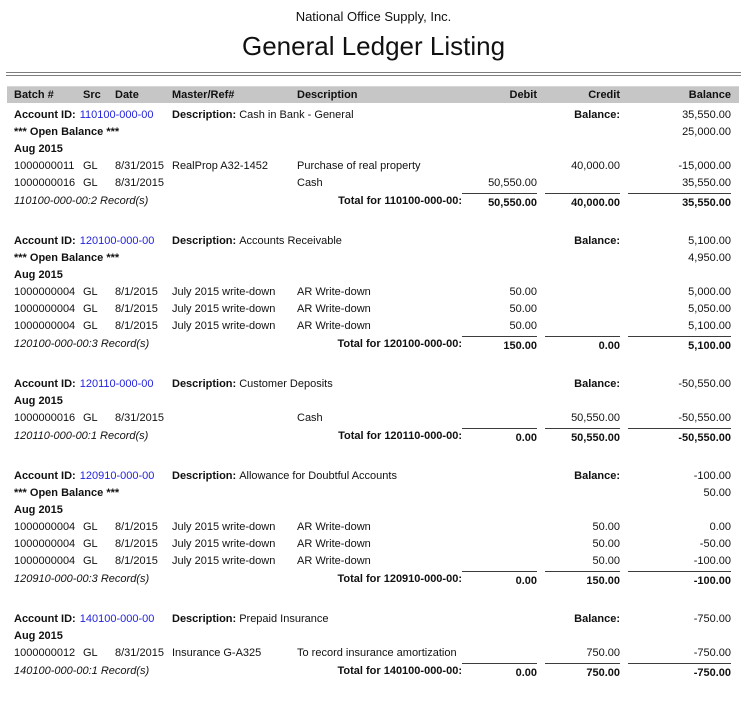 The image size is (747, 710). I want to click on total-debit: 0.00, so click(499, 580).